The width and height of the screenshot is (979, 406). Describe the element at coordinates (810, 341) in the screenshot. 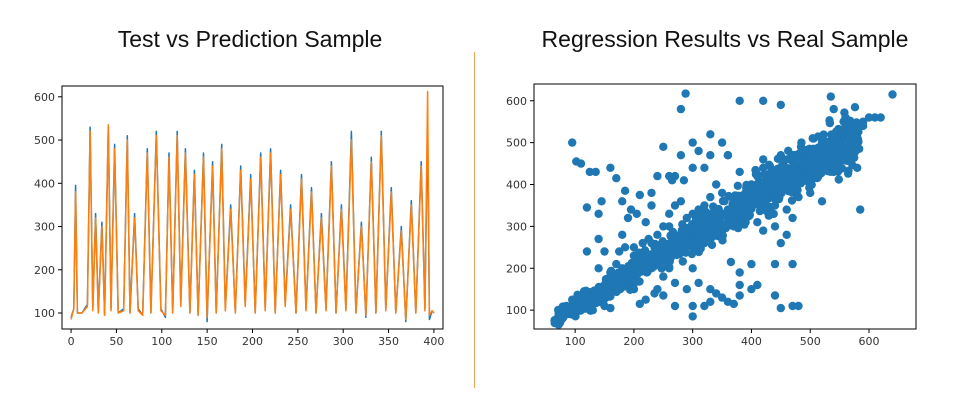

I see `right-x-tick-label: 500` at that location.